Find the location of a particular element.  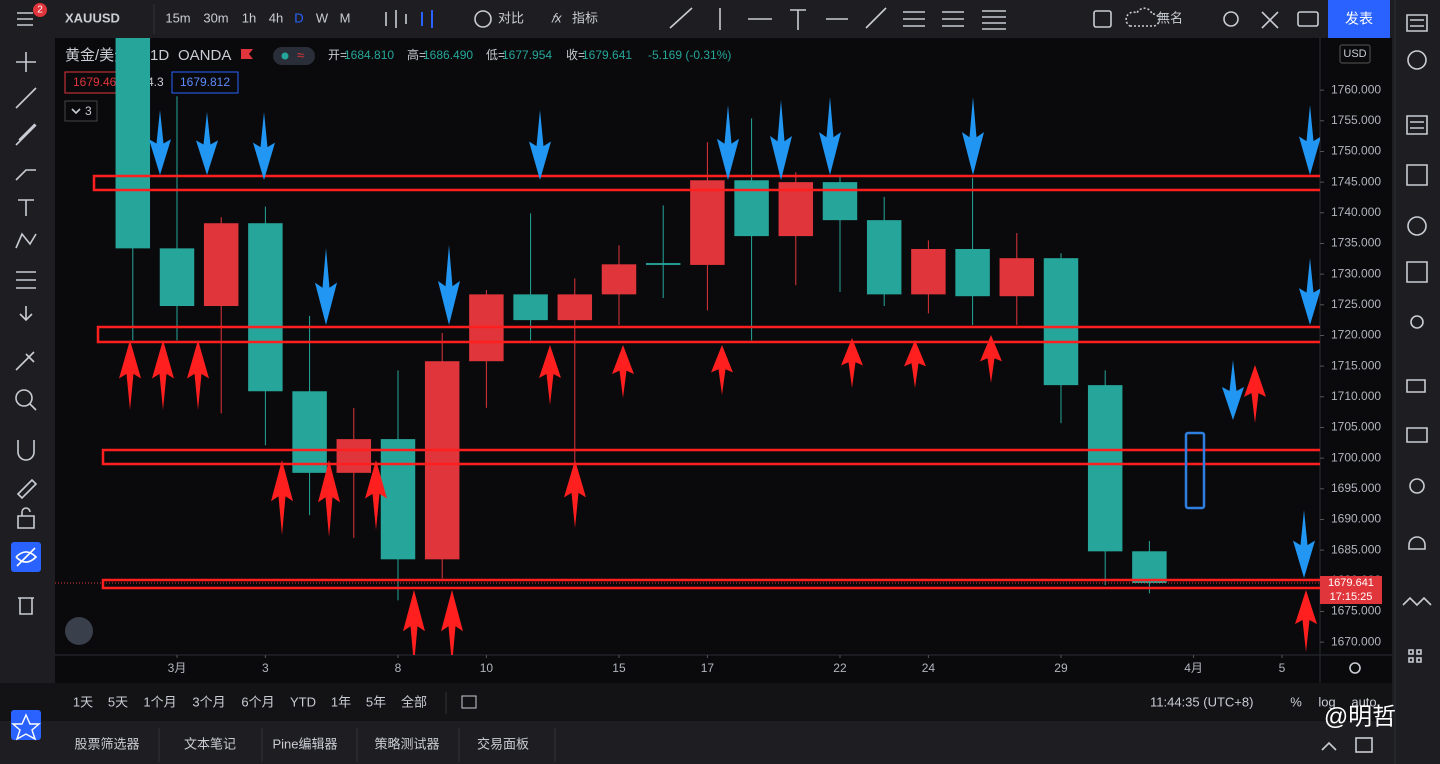

maximize is located at coordinates (1364, 745).